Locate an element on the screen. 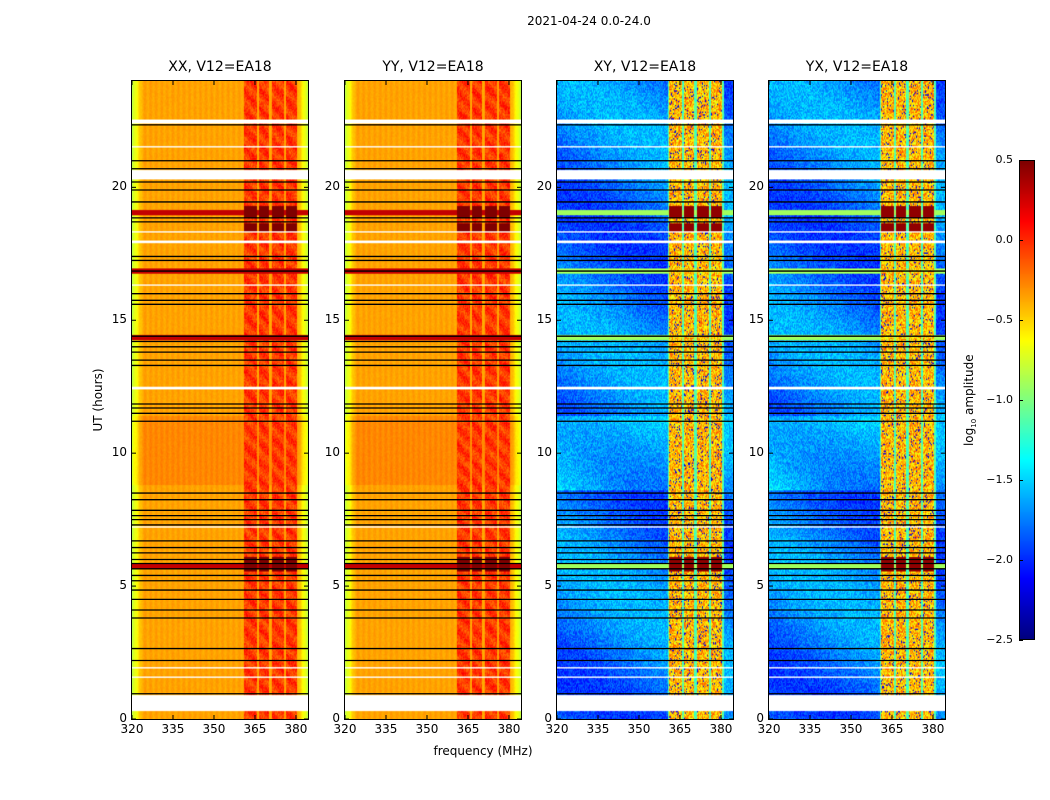  y-axis-label: UT (hours) is located at coordinates (98, 400).